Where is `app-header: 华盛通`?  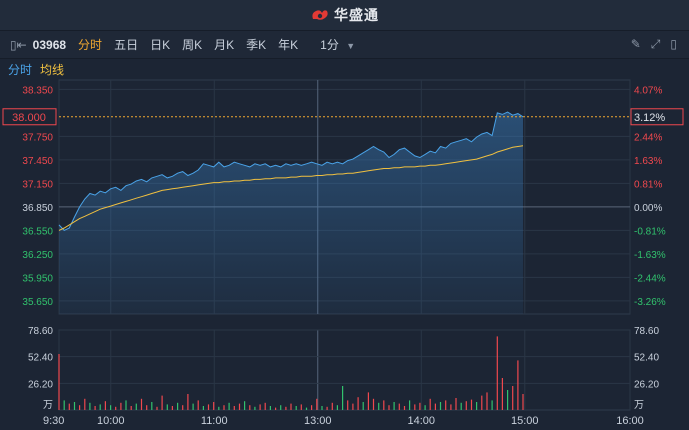 app-header: 华盛通 is located at coordinates (344, 15).